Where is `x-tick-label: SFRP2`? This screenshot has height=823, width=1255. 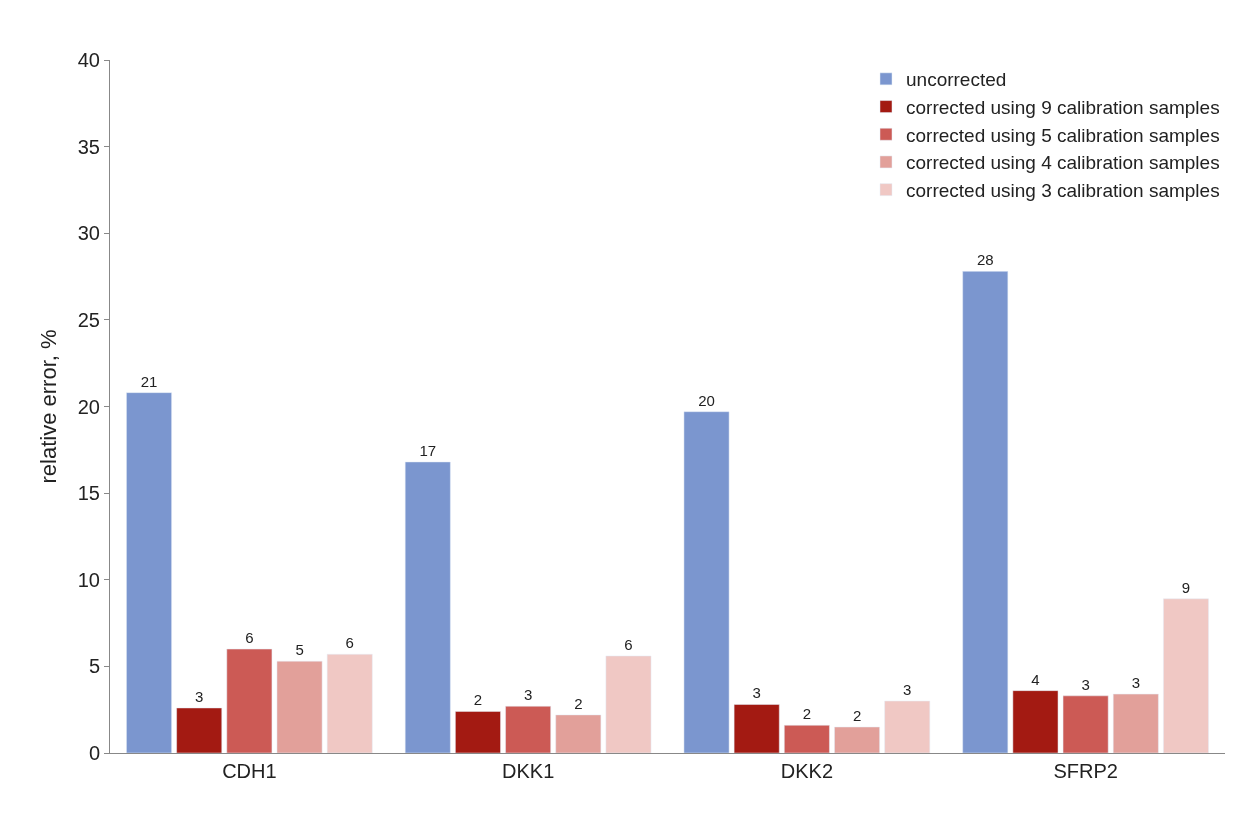 x-tick-label: SFRP2 is located at coordinates (1085, 771).